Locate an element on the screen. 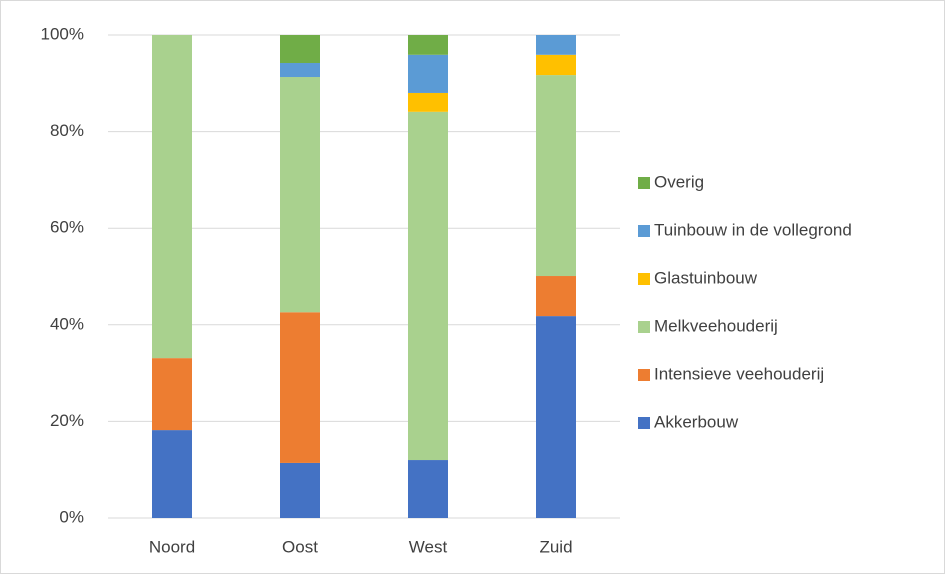 The width and height of the screenshot is (946, 575). x-tick-label: Oost is located at coordinates (300, 546).